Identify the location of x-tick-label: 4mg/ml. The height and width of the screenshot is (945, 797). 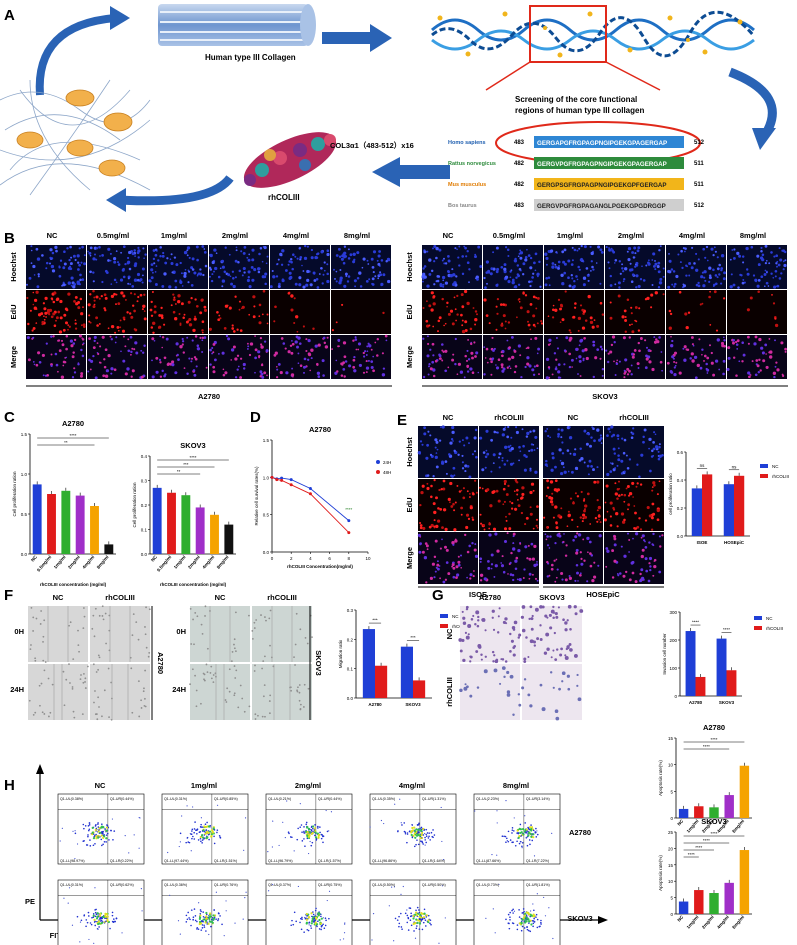
(208, 561).